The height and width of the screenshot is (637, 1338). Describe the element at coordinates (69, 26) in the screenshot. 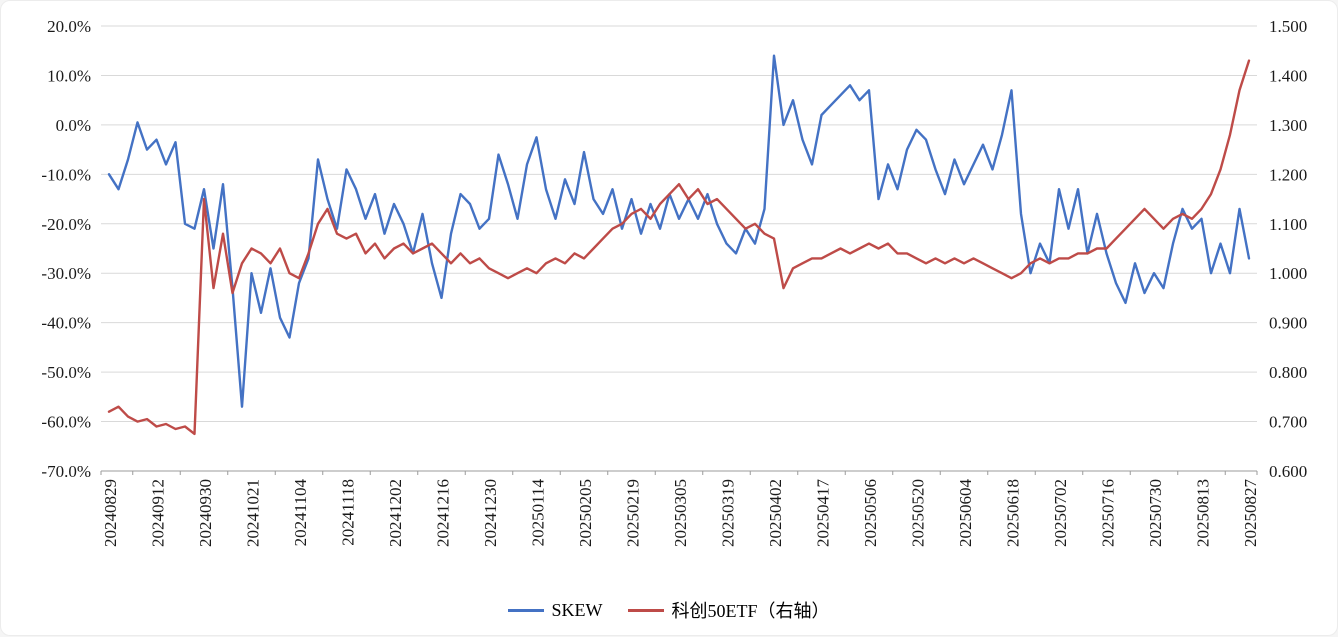

I see `left-axis-tick-label: 20.0%` at that location.